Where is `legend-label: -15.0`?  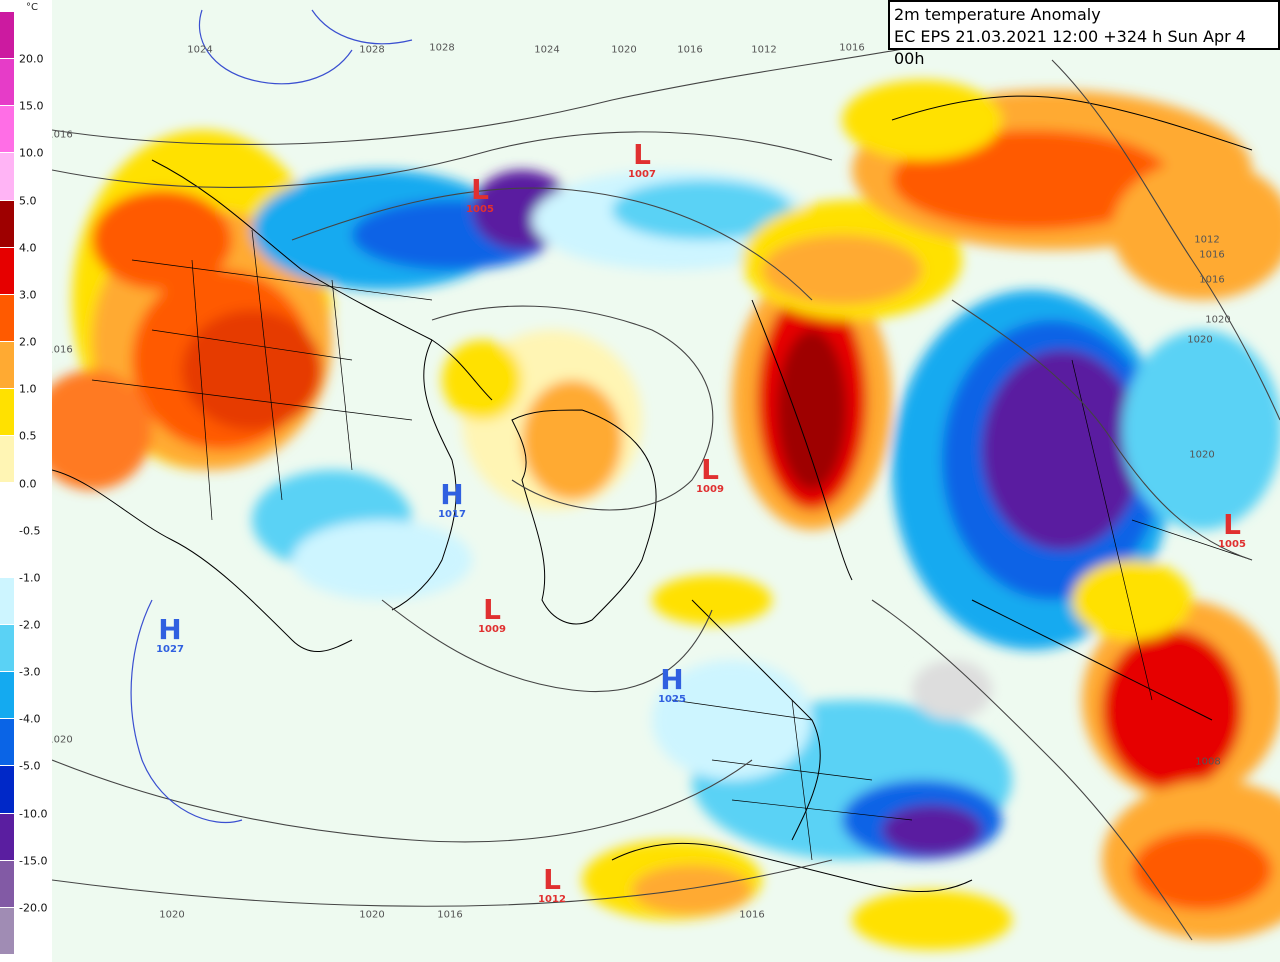
legend-label: -15.0 is located at coordinates (33, 861).